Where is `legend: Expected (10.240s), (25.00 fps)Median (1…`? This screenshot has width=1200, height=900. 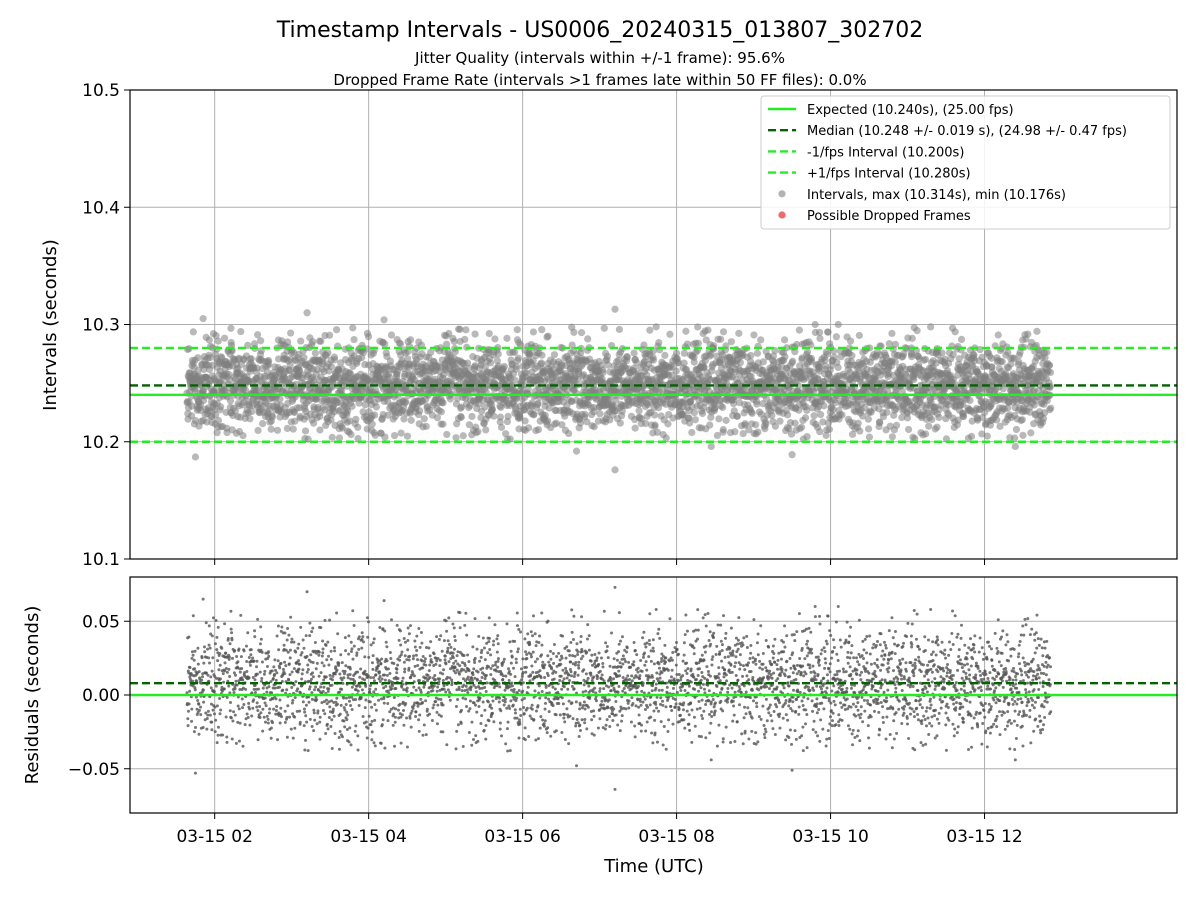
legend: Expected (10.240s), (25.00 fps)Median (1… is located at coordinates (965, 162).